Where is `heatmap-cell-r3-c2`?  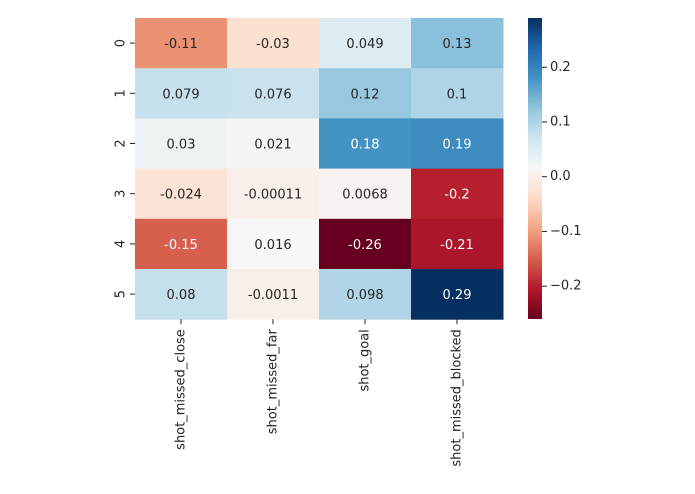 heatmap-cell-r3-c2 is located at coordinates (365, 194).